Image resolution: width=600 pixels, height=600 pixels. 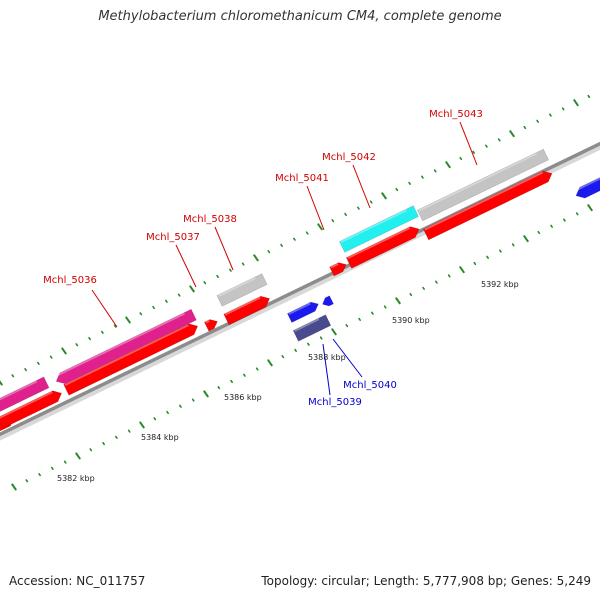 What do you see at coordinates (299, 308) in the screenshot?
I see `gene-bar-blue-highlight` at bounding box center [299, 308].